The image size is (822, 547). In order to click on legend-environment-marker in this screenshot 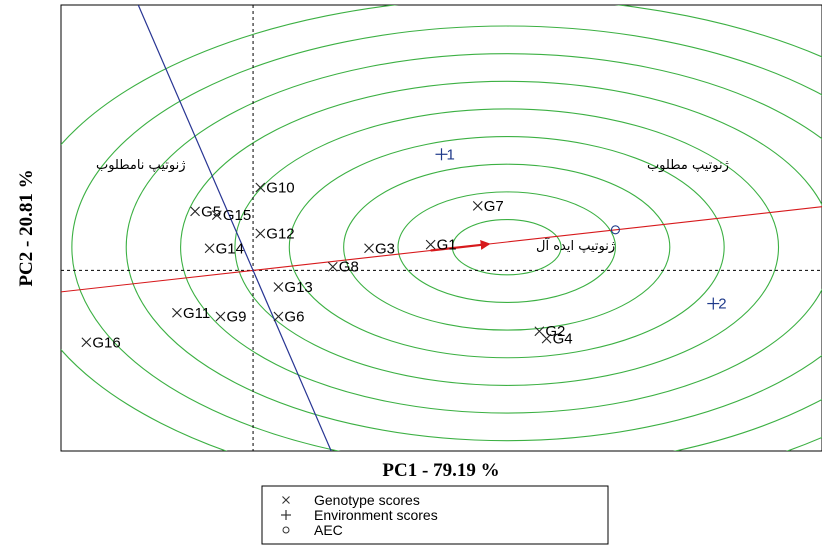, I will do `click(286, 515)`.